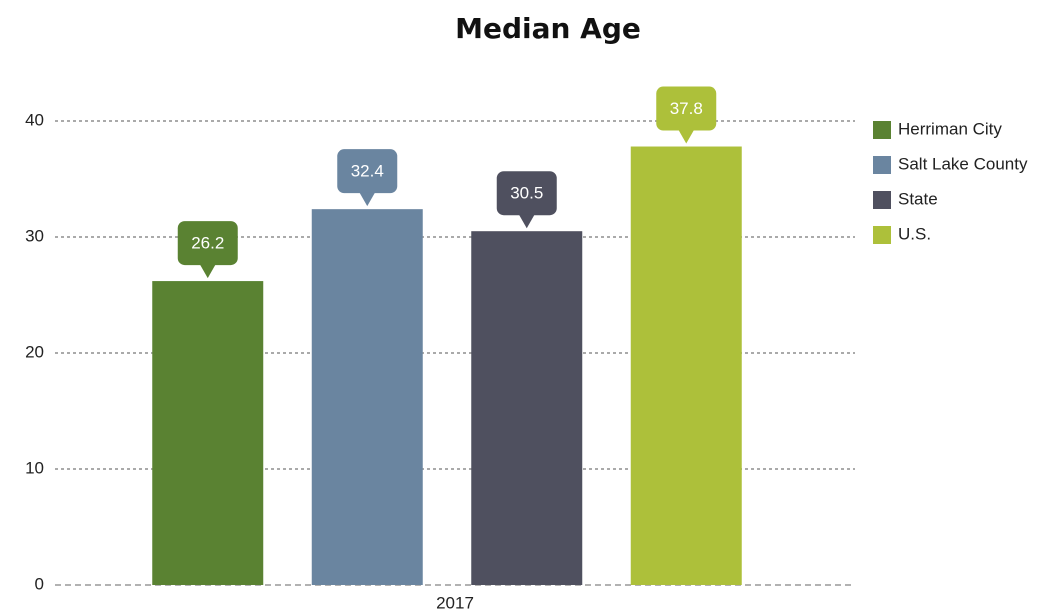 The width and height of the screenshot is (1057, 615). I want to click on y-tick-label: 0, so click(39, 583).